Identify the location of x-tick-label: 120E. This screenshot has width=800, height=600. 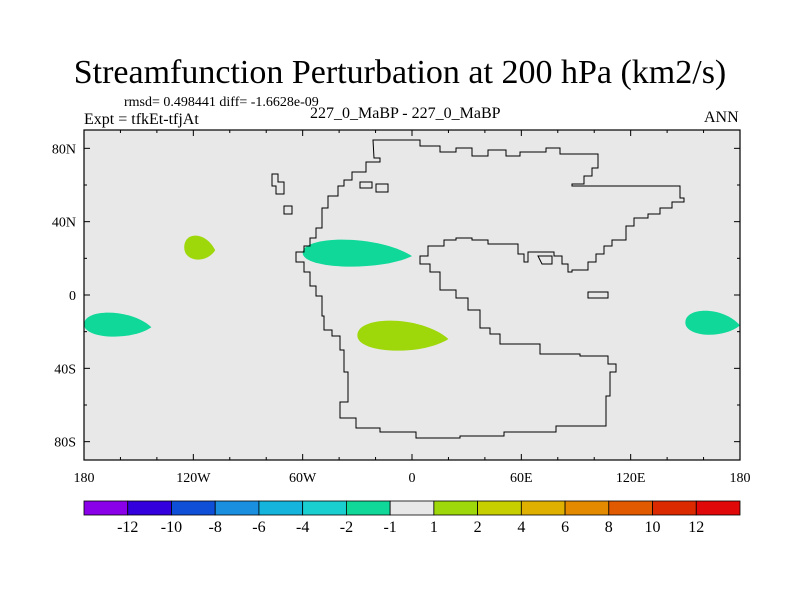
(631, 478).